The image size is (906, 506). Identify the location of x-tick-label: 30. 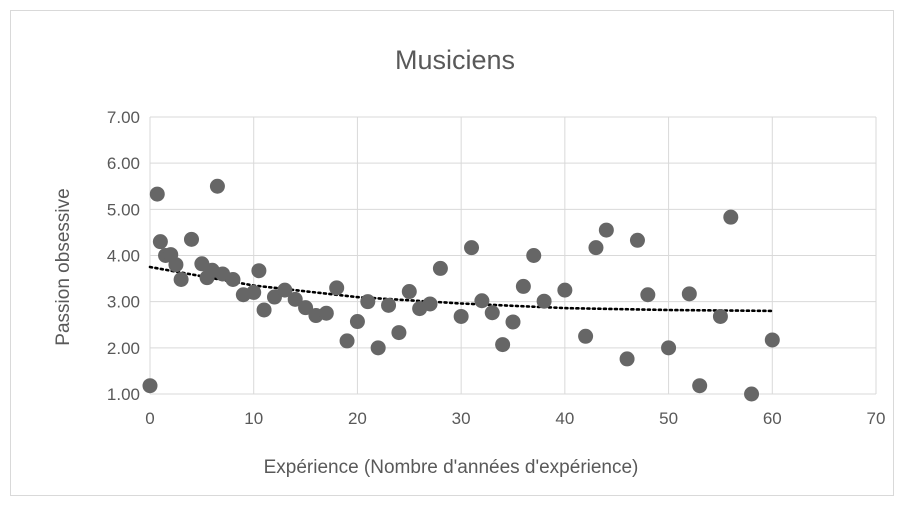
(461, 418).